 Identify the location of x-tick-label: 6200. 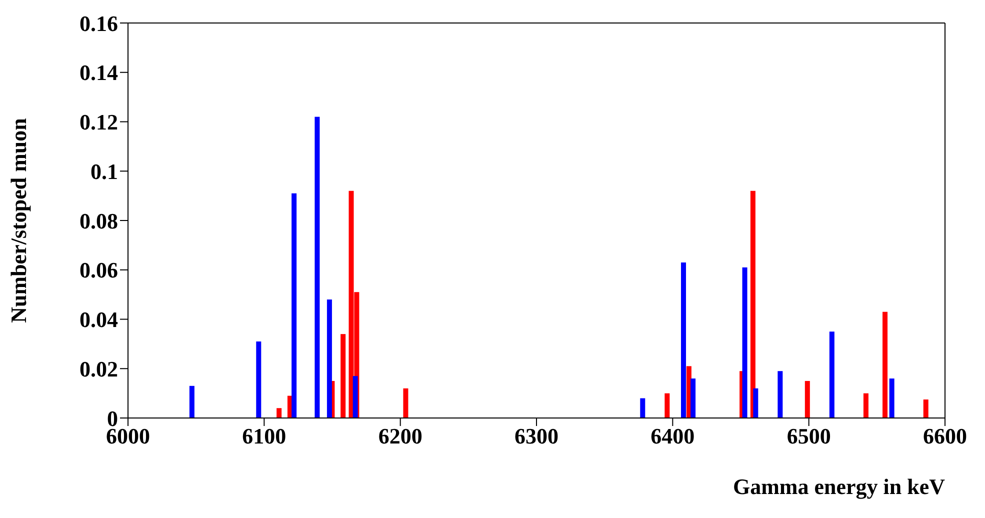
(400, 436).